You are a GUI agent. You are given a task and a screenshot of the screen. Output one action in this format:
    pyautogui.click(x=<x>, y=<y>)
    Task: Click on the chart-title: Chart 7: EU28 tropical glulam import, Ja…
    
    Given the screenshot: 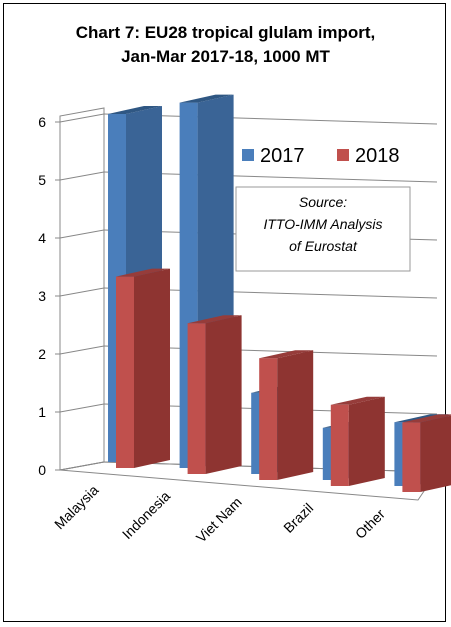 What is the action you would take?
    pyautogui.click(x=225, y=45)
    